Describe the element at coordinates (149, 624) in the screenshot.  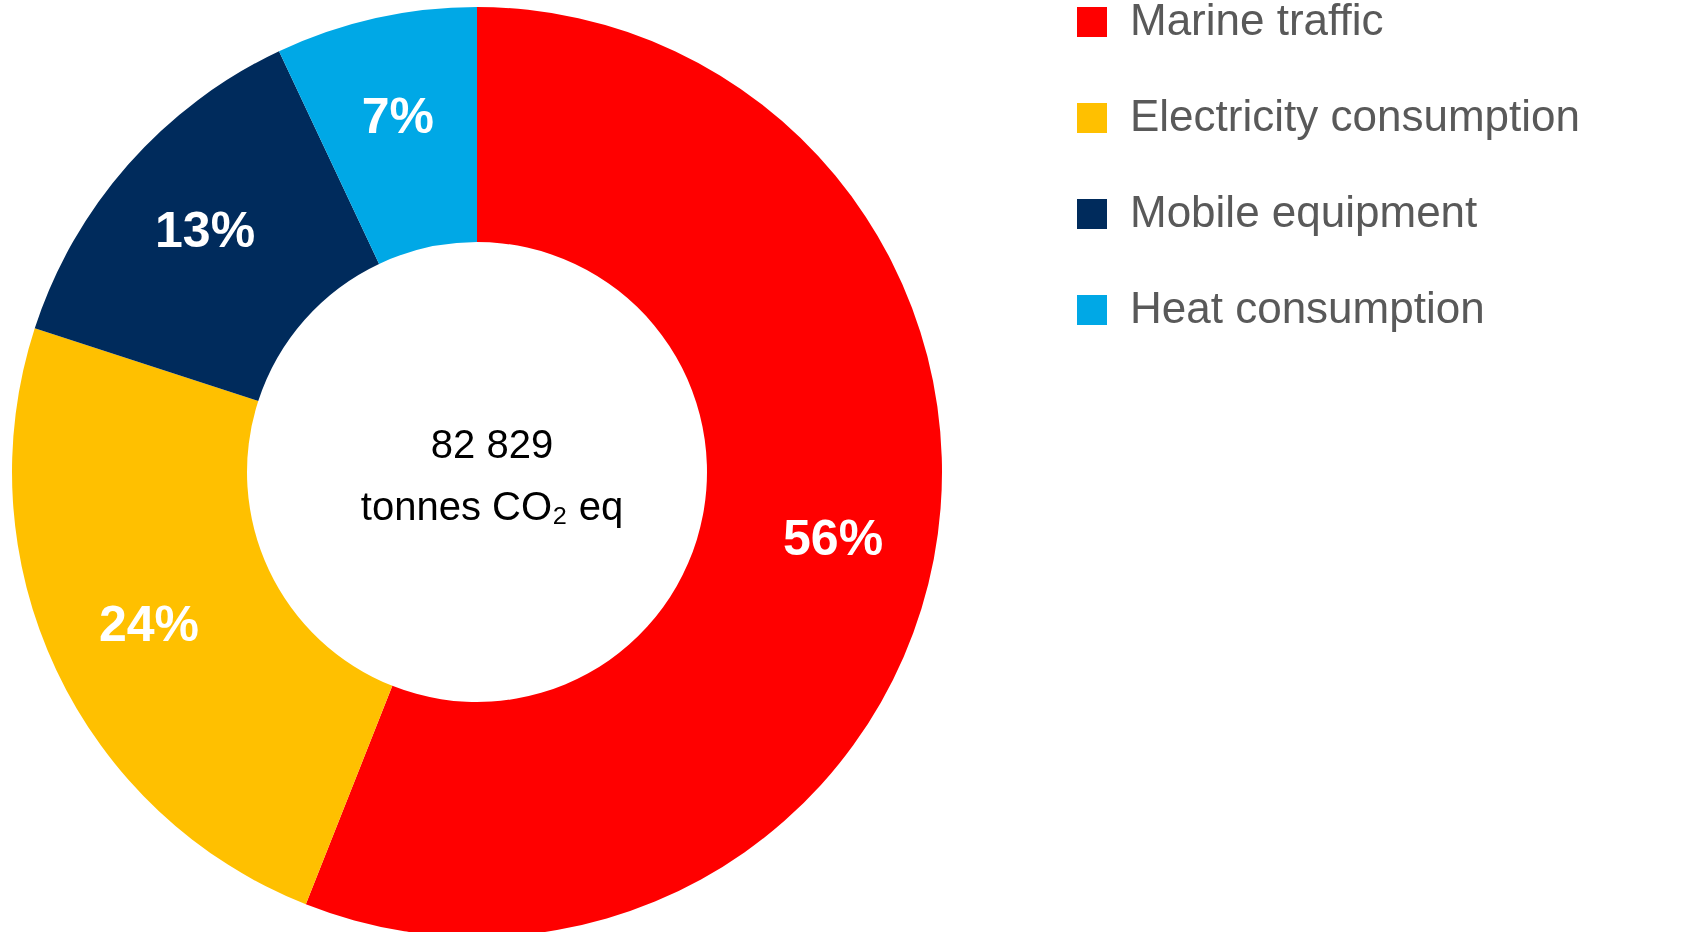
I see `data-label: 24%` at that location.